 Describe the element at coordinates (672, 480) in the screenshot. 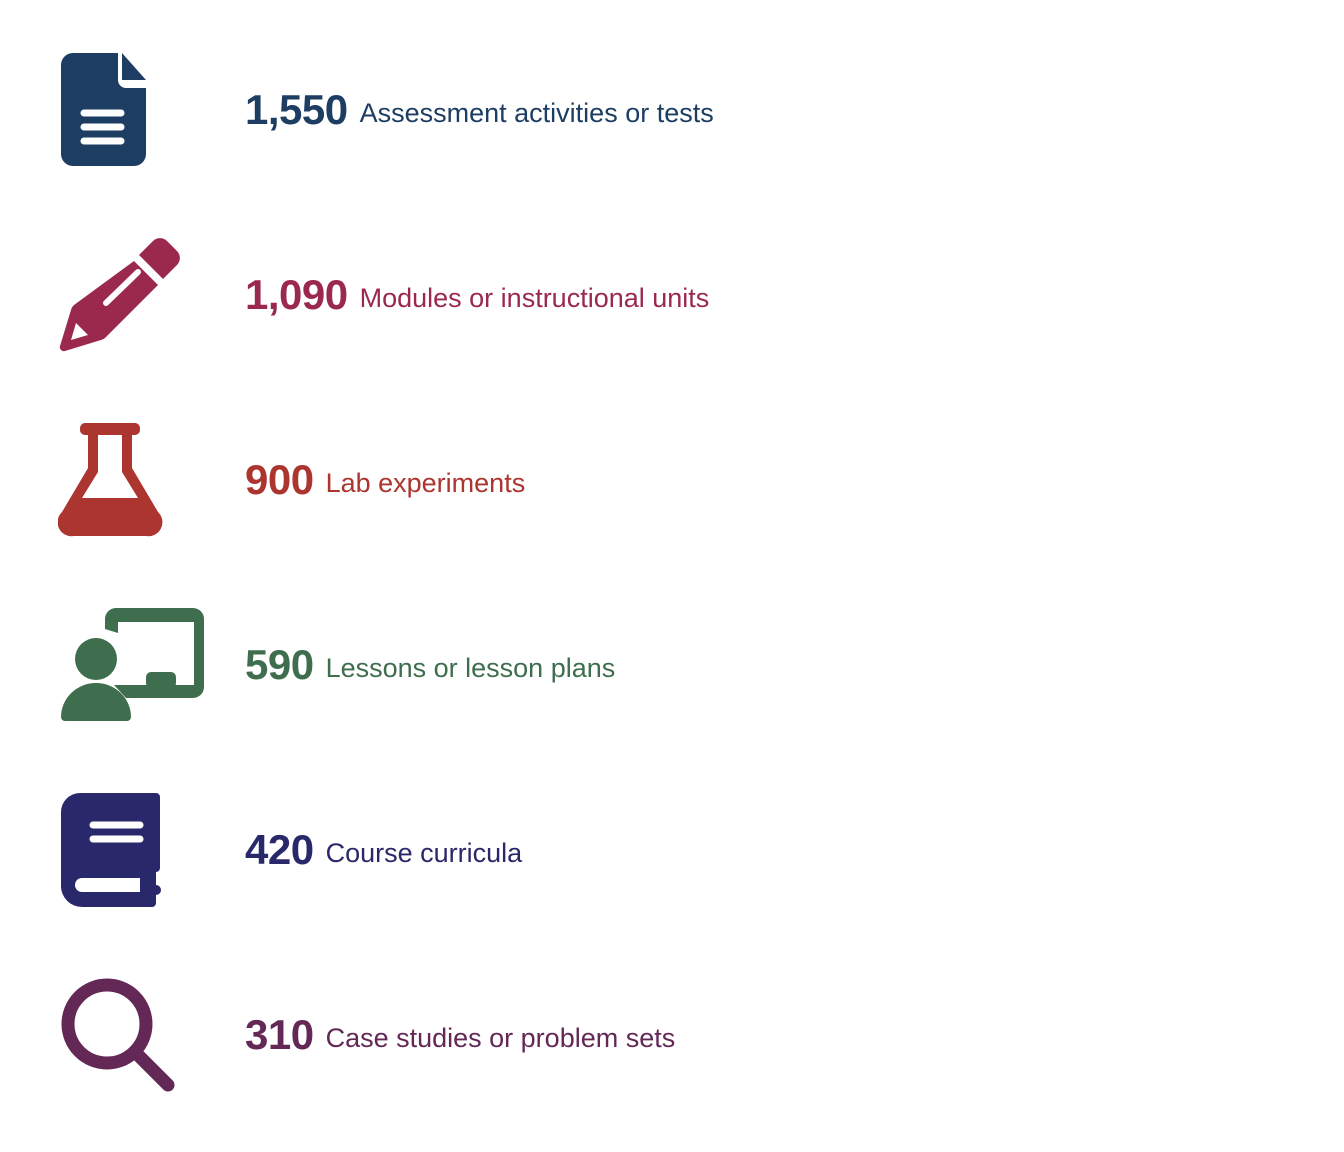

I see `stat-row-labs: 900 Lab experiments` at that location.